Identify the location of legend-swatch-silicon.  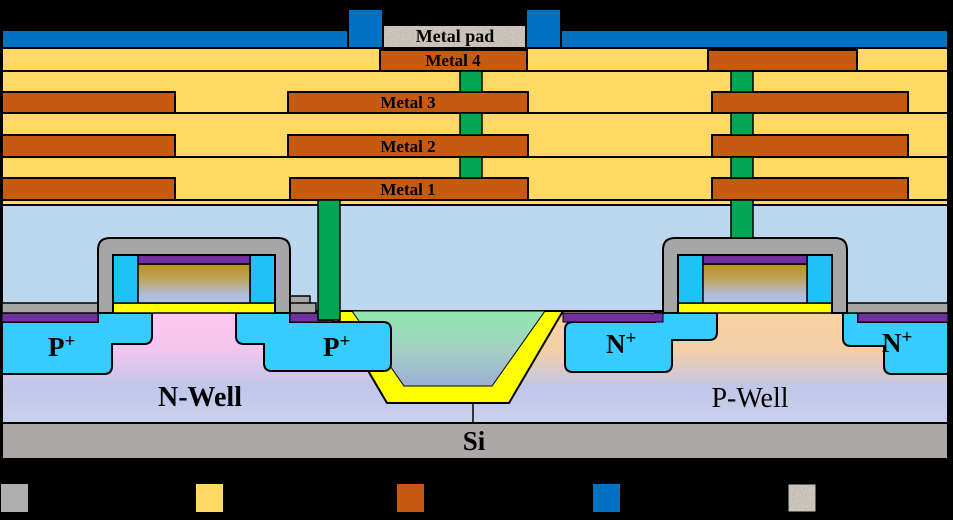
(14, 498).